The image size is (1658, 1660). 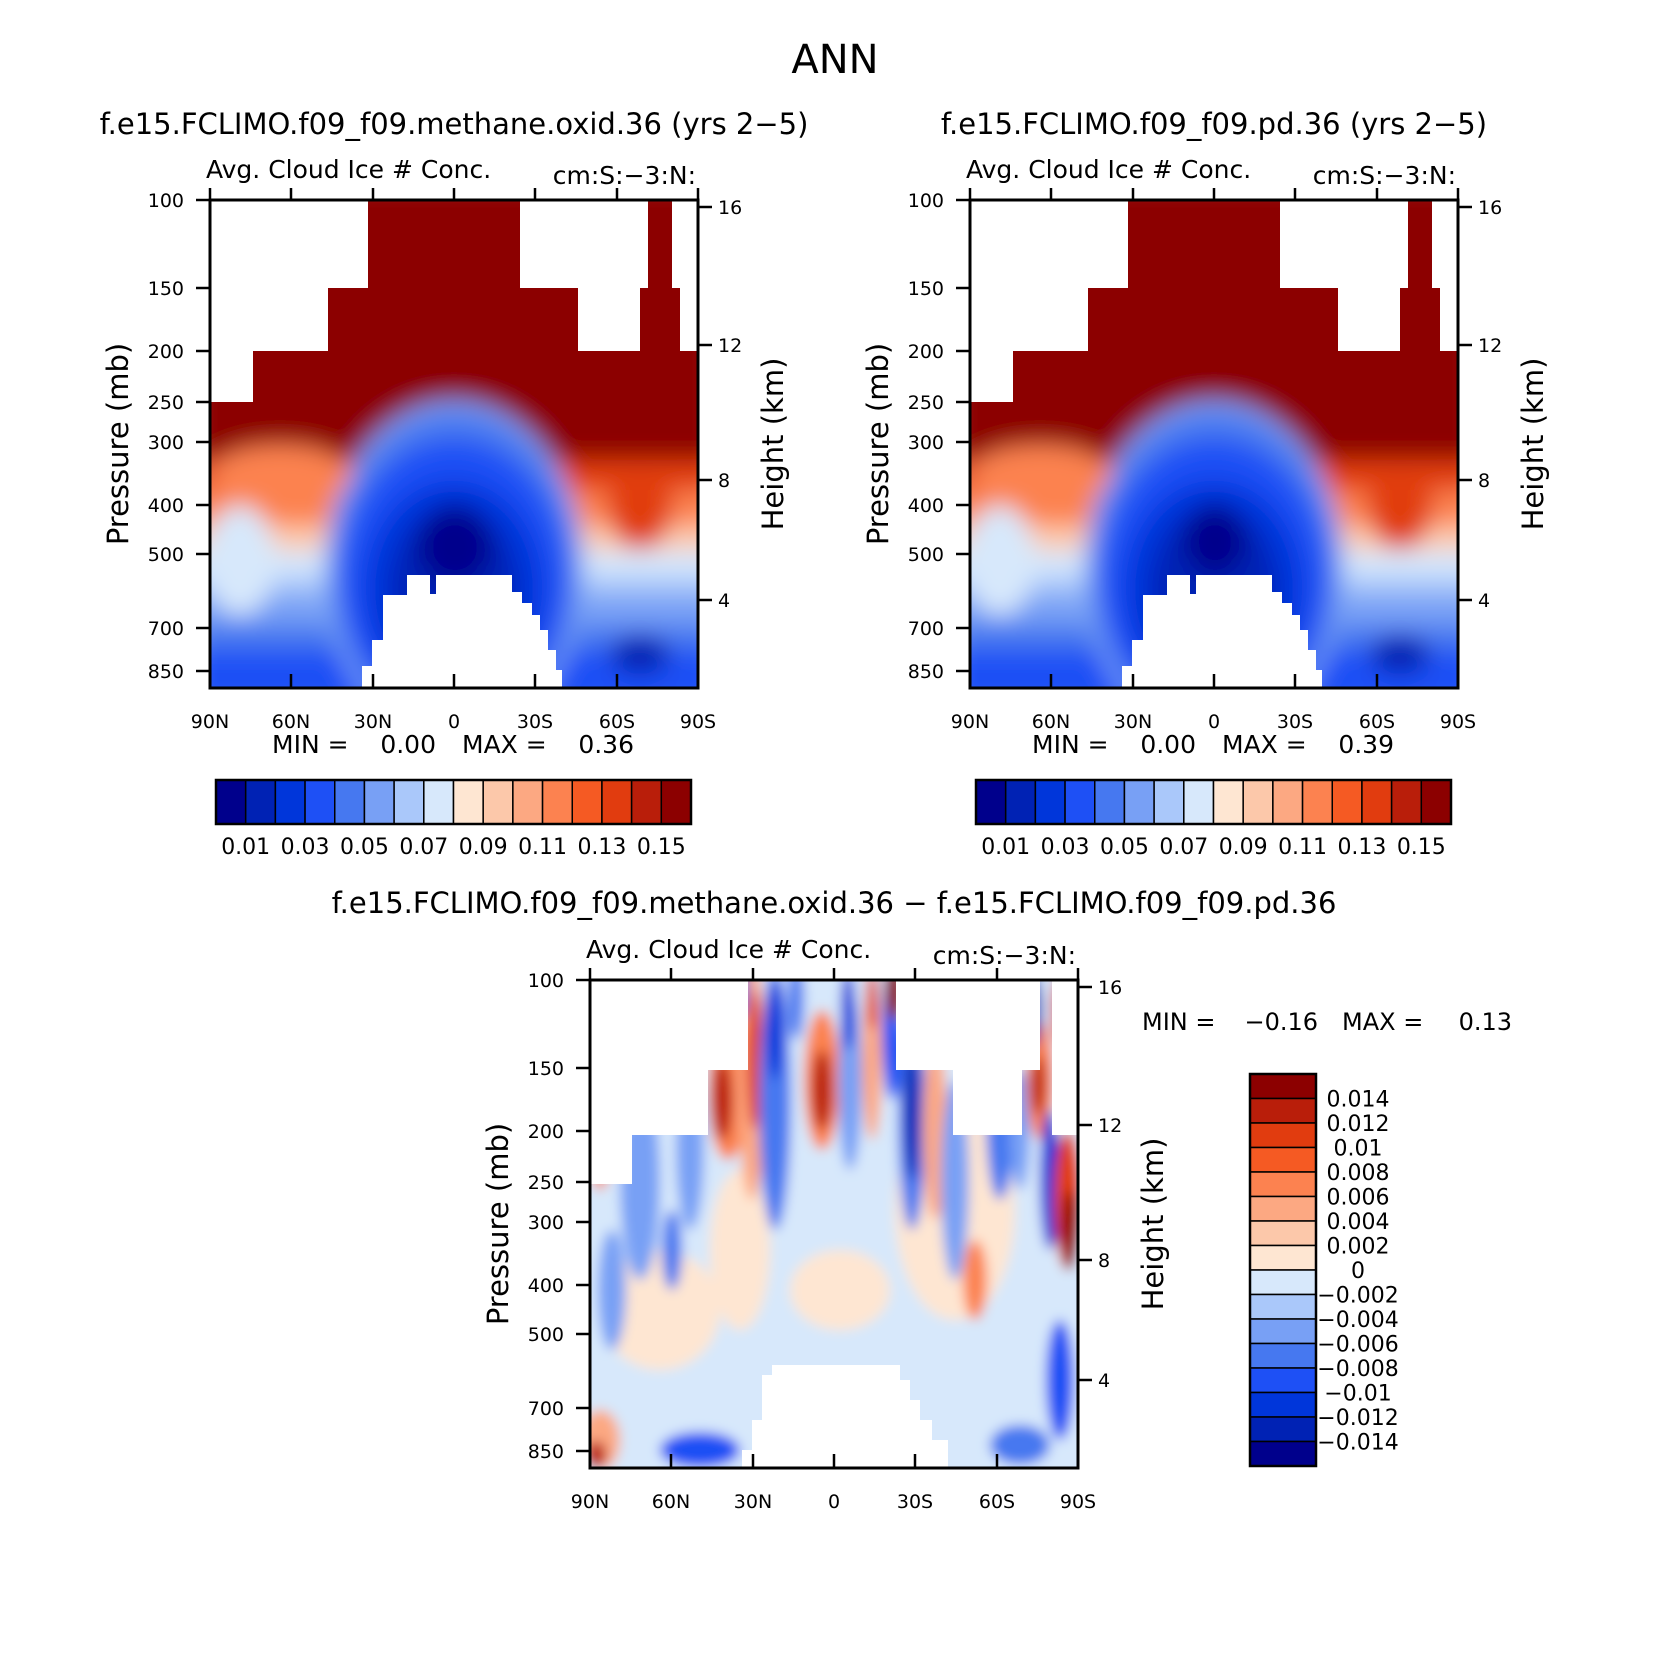 What do you see at coordinates (348, 169) in the screenshot?
I see `panel-1-variable-label: Avg. Cloud Ice # Conc.` at bounding box center [348, 169].